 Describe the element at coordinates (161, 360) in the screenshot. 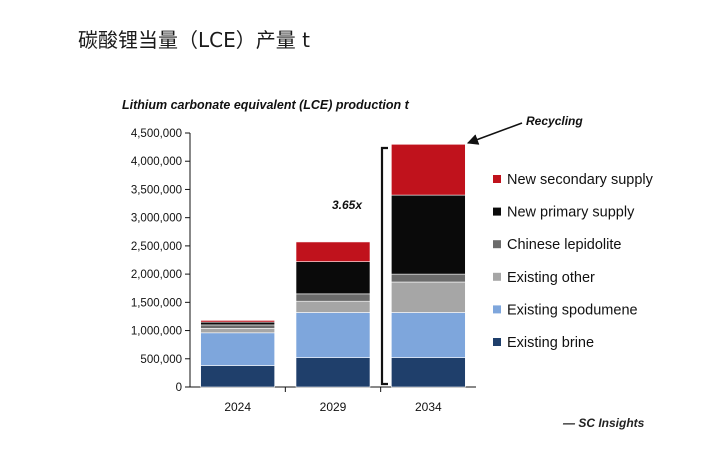

I see `y-tick-label: 500,000` at that location.